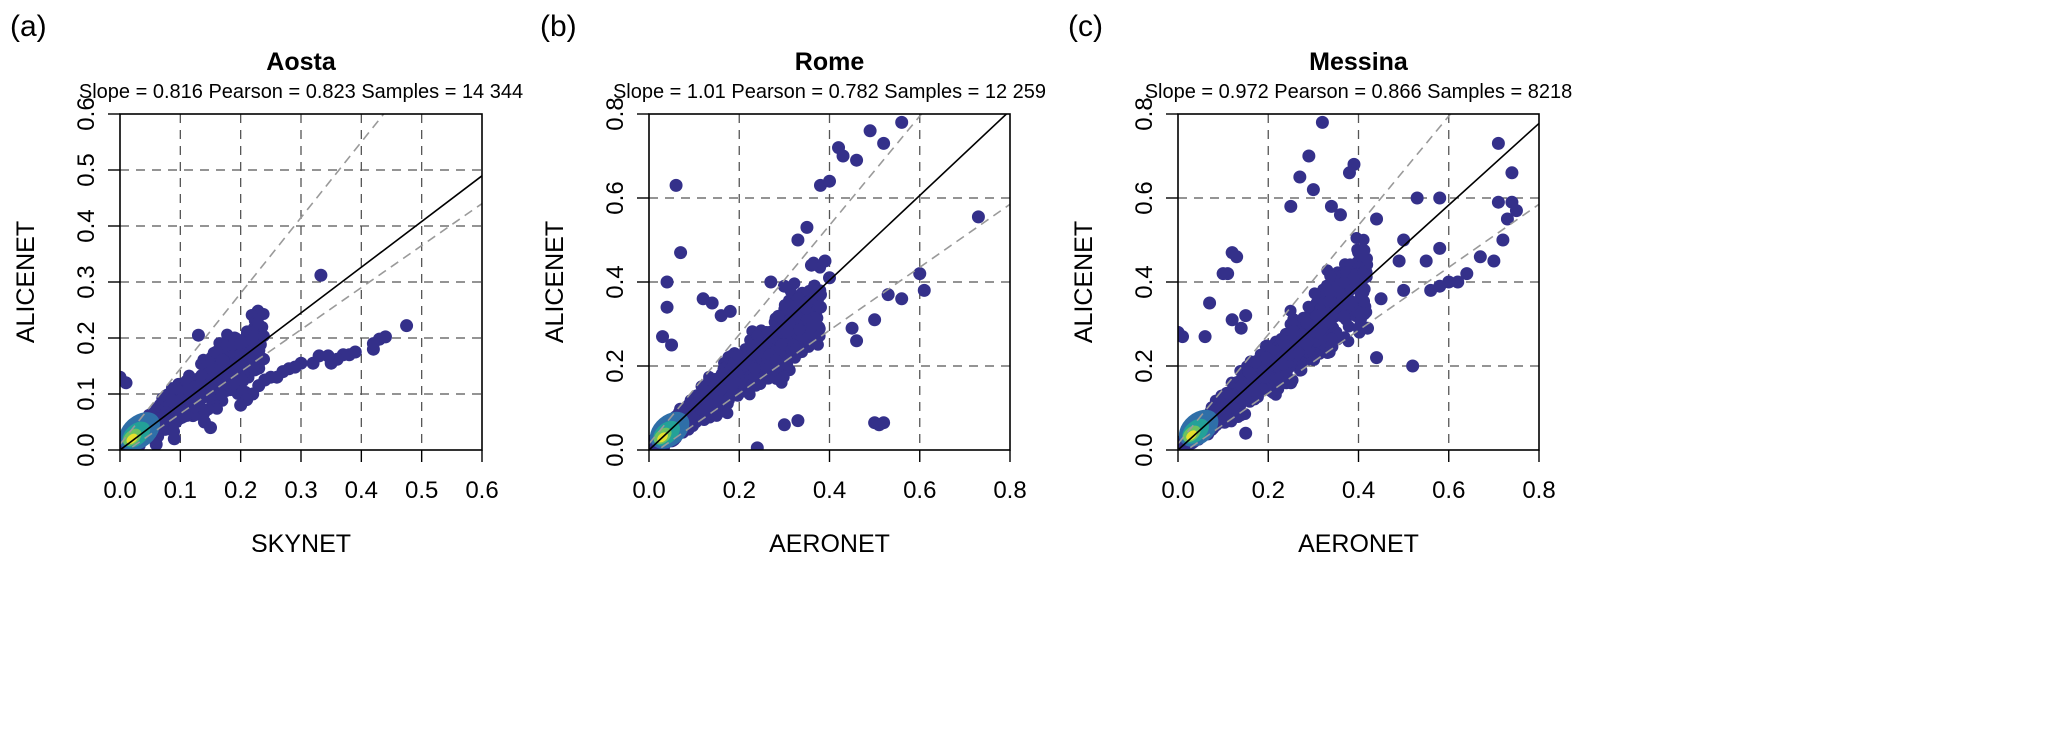 The height and width of the screenshot is (746, 2067). Describe the element at coordinates (833, 326) in the screenshot. I see `guide-line` at that location.